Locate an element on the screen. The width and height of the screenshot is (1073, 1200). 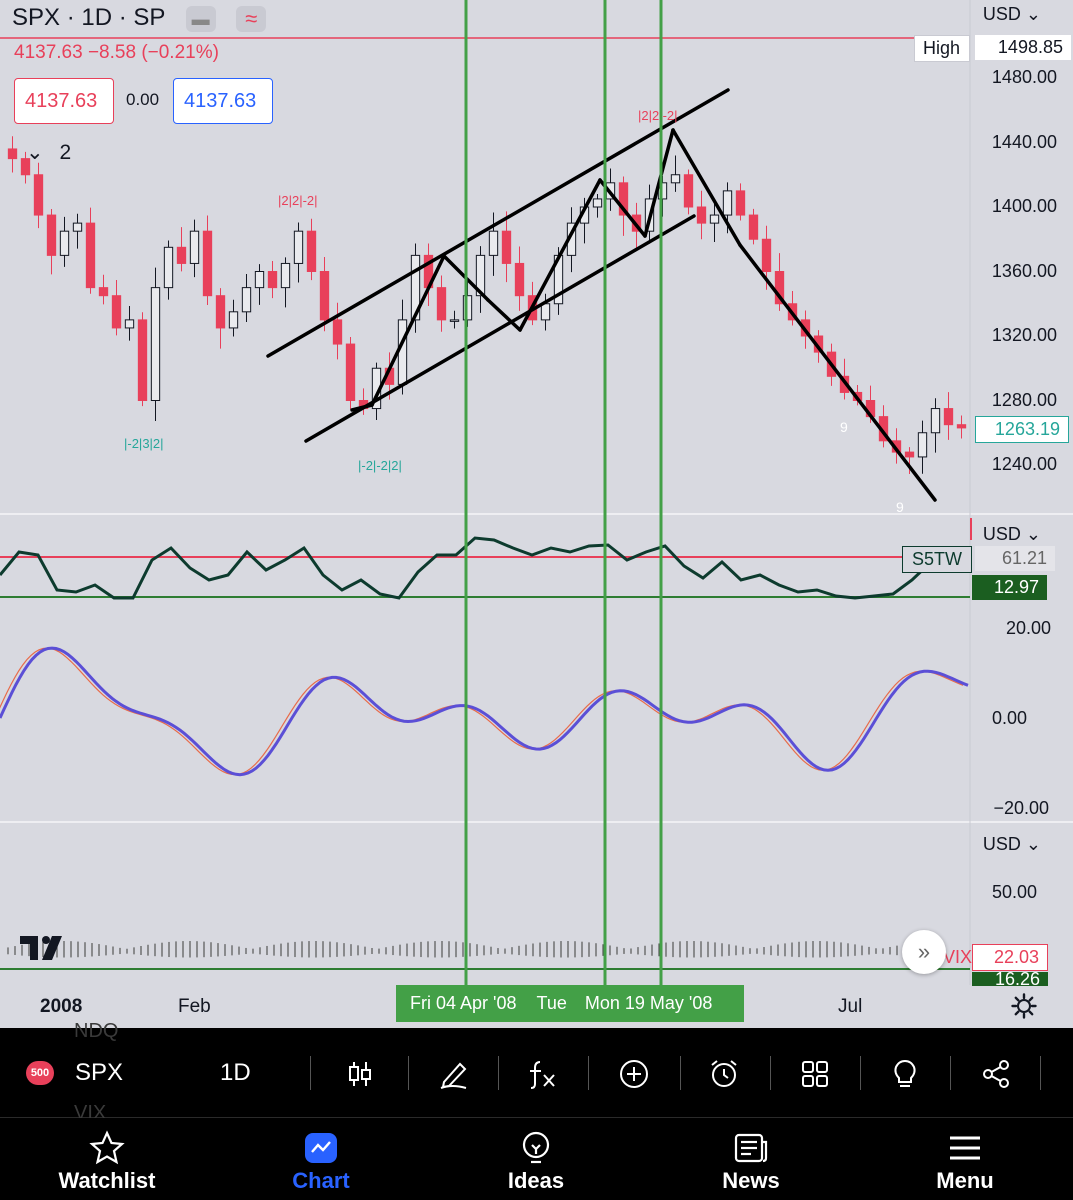
crosshair-date-1: Fri 04 Apr '08 is located at coordinates (463, 1003).